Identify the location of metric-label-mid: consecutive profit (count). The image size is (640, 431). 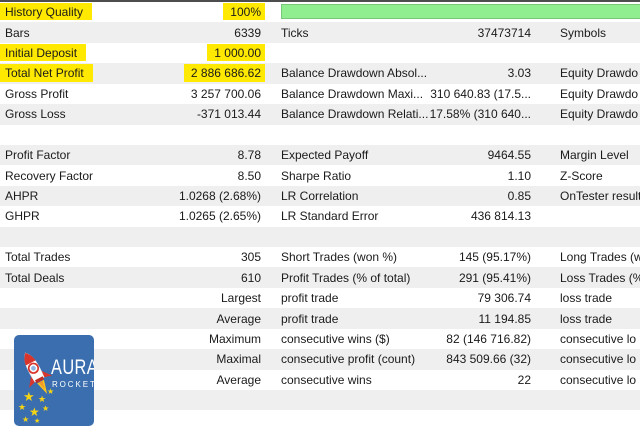
(348, 359).